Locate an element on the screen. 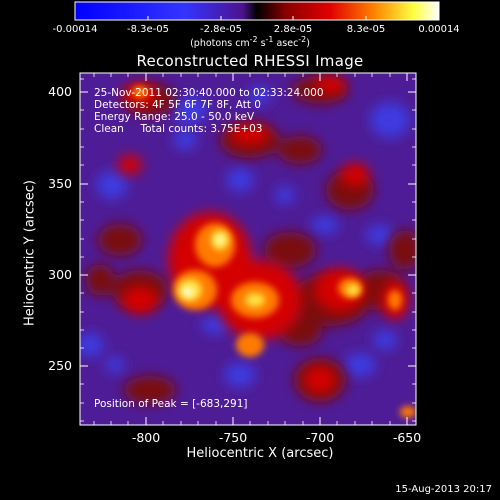  y-tick-label: 300 is located at coordinates (60, 274).